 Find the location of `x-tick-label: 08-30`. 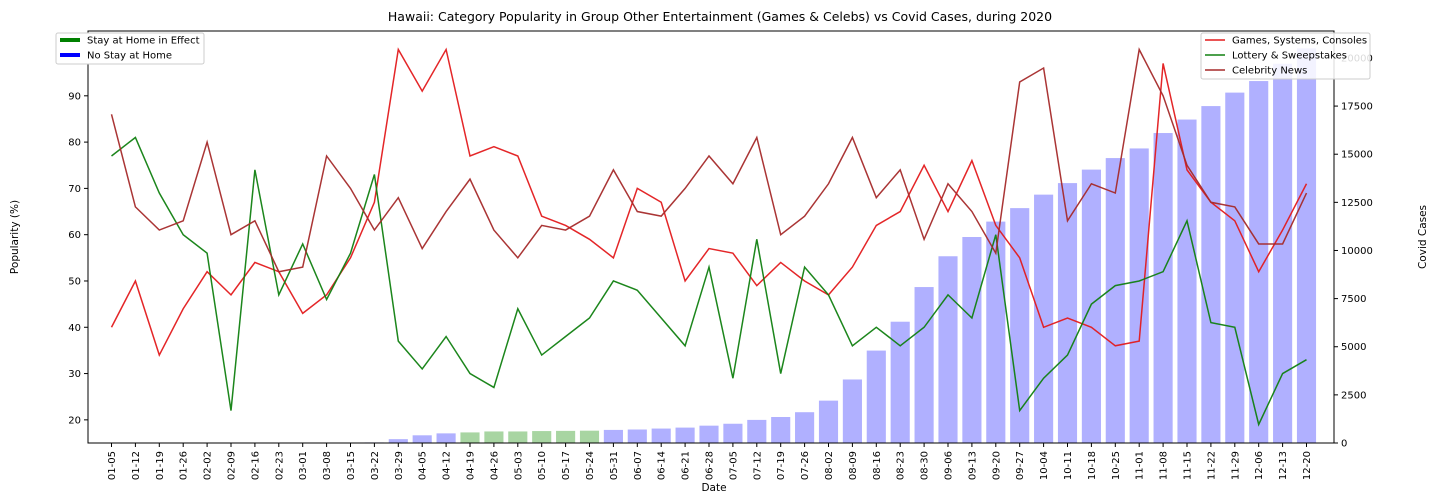

x-tick-label: 08-30 is located at coordinates (925, 465).